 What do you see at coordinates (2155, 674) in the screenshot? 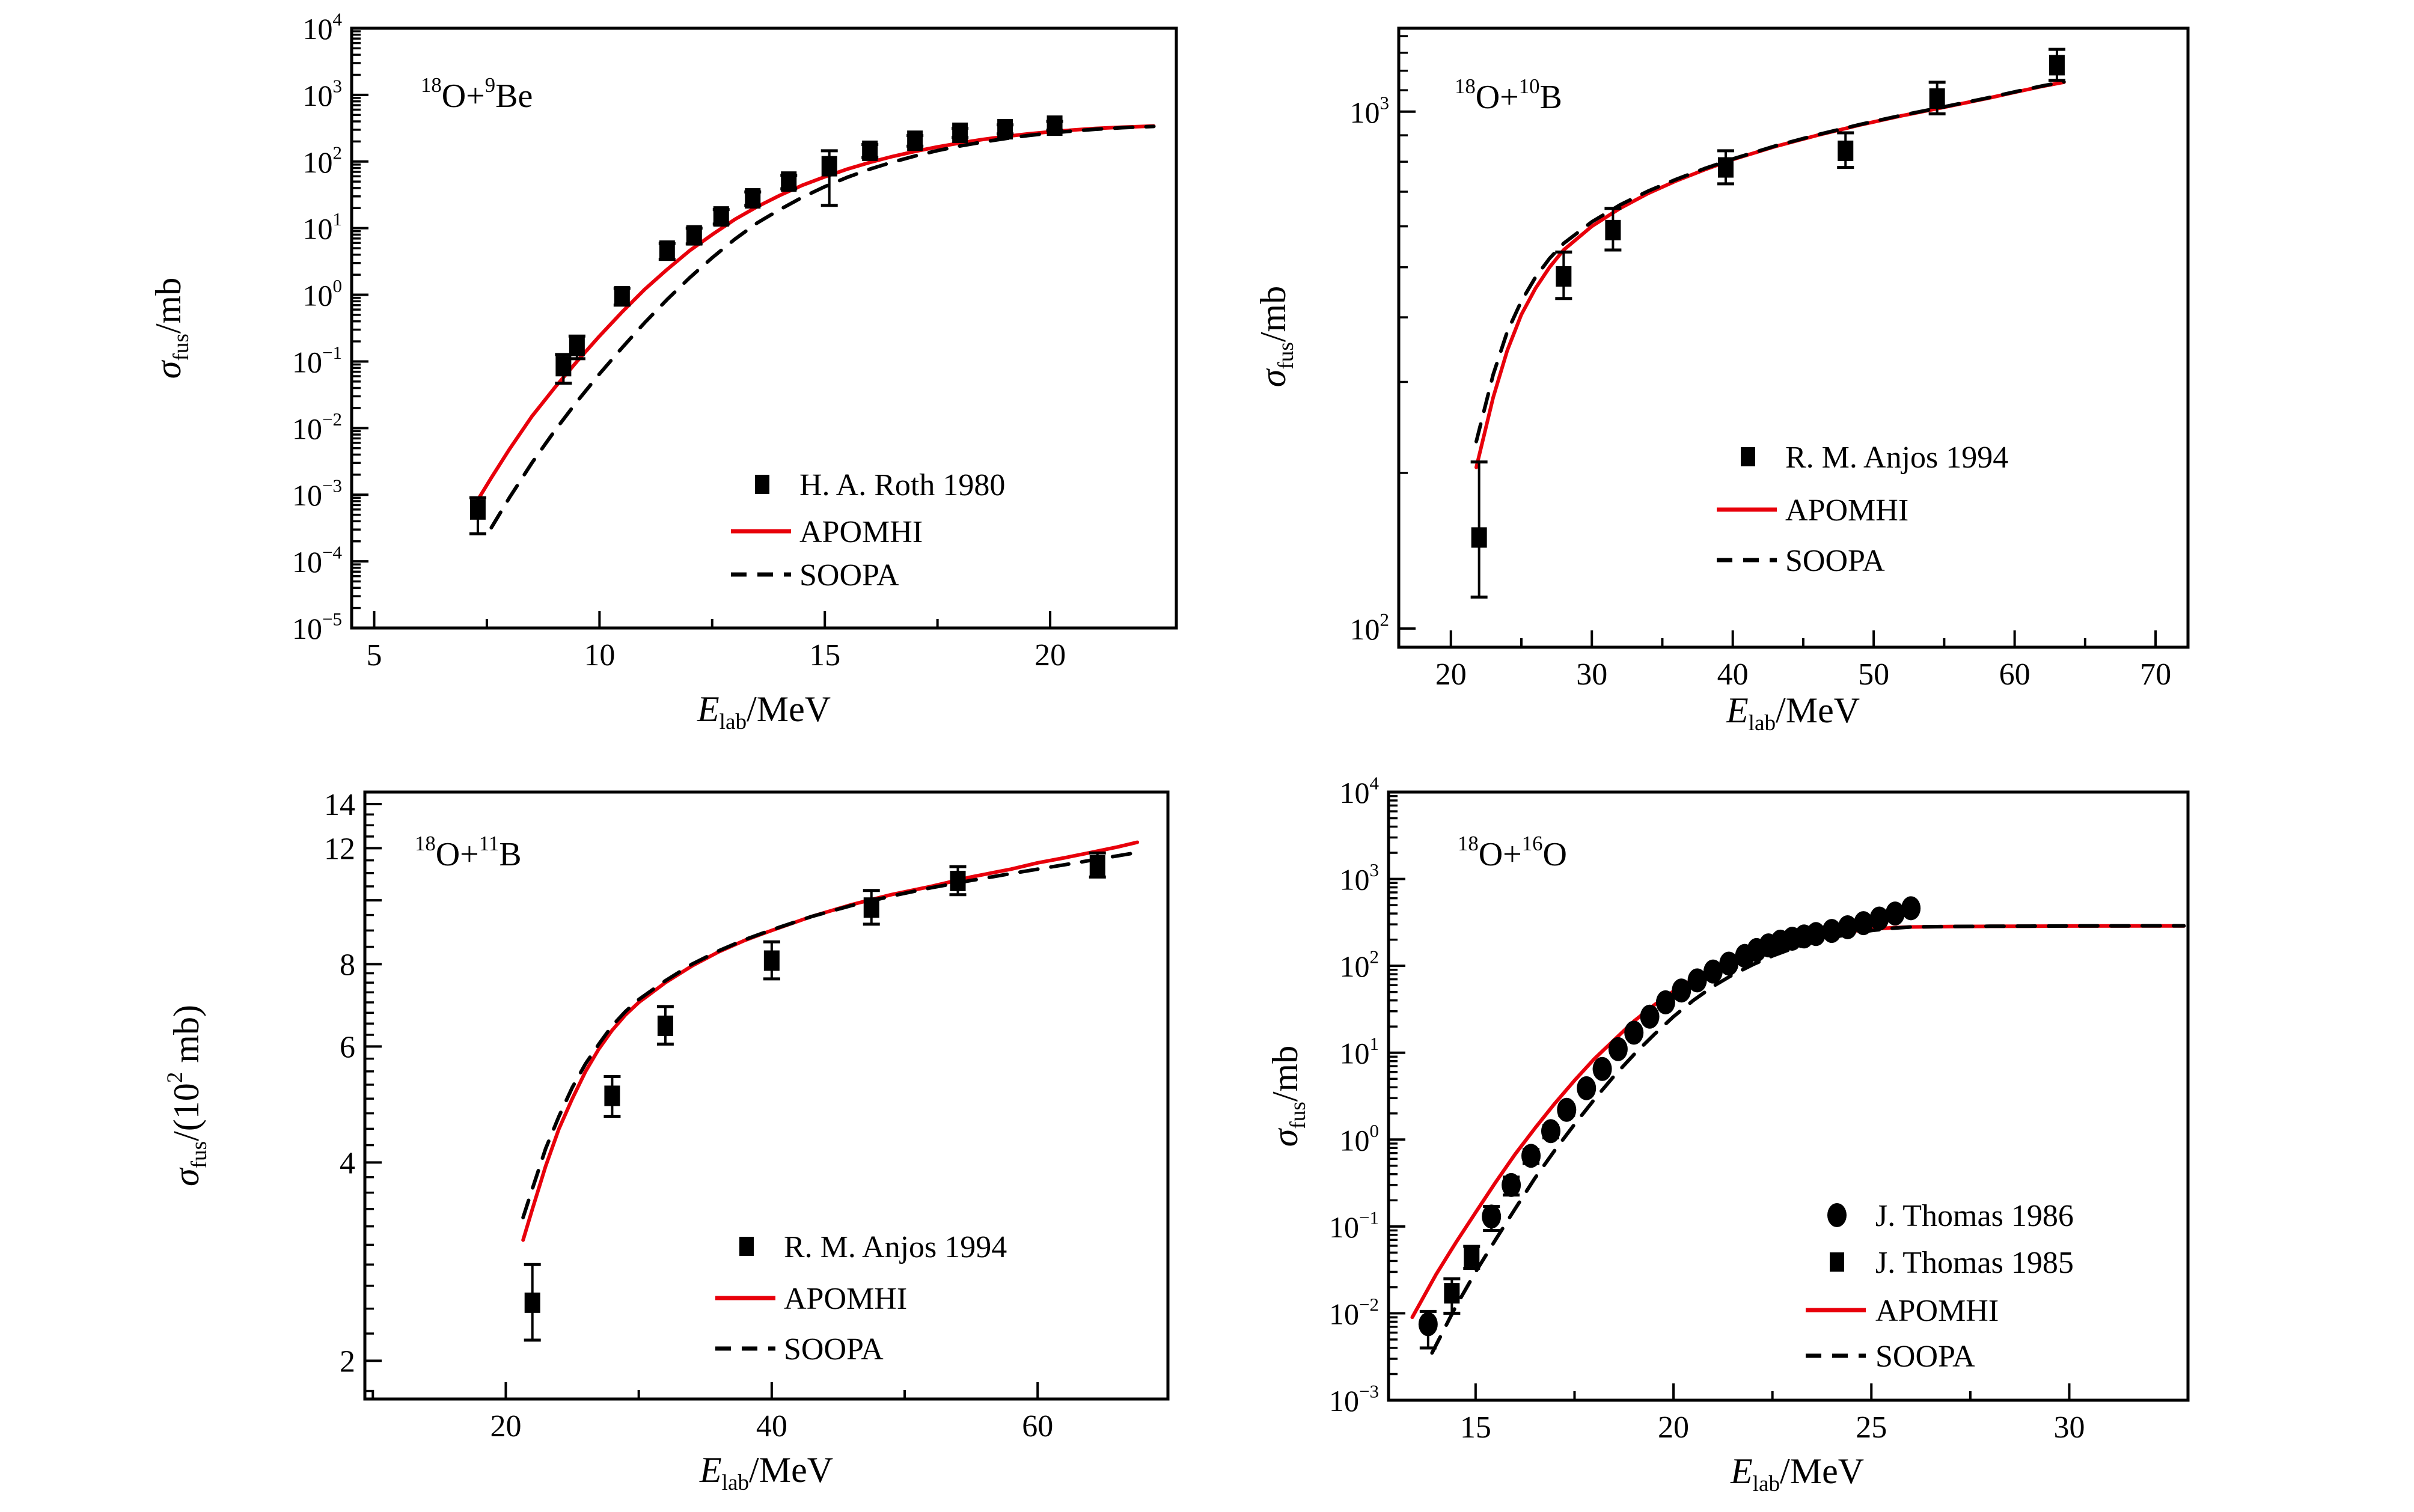
I see `x-tick-label: 70` at bounding box center [2155, 674].